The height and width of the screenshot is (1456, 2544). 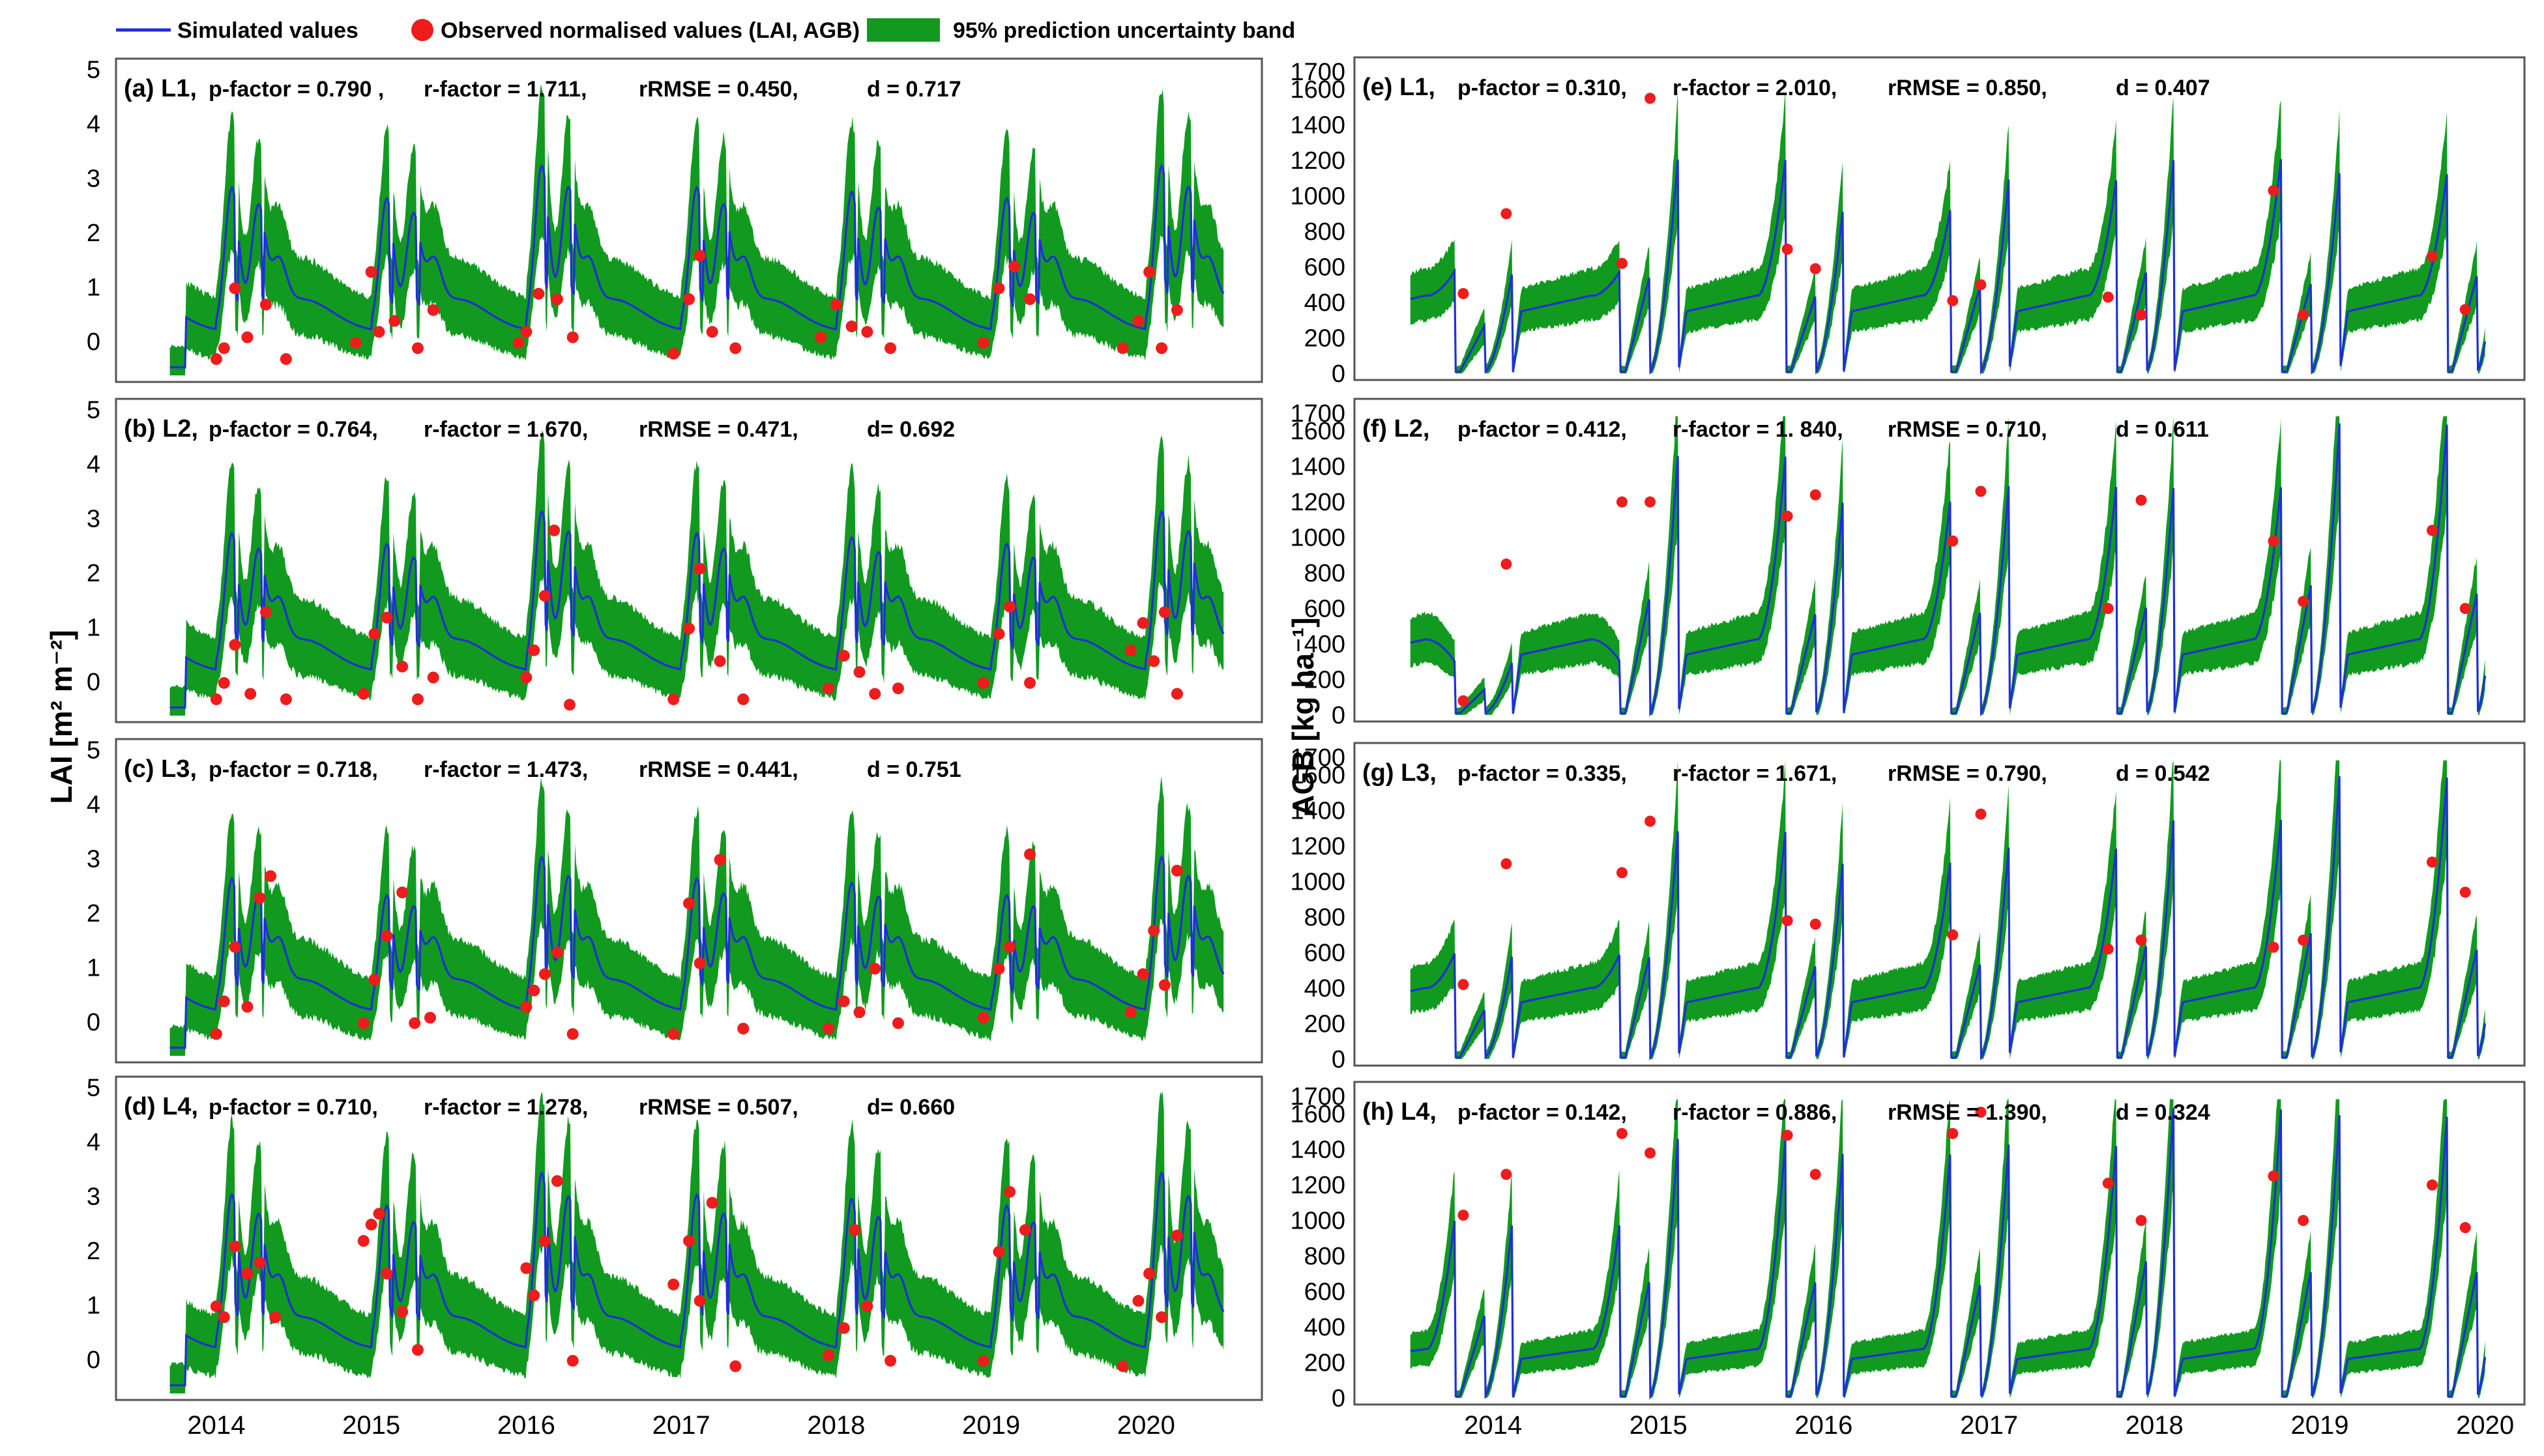 What do you see at coordinates (991, 1426) in the screenshot?
I see `year-tick-label: 2019` at bounding box center [991, 1426].